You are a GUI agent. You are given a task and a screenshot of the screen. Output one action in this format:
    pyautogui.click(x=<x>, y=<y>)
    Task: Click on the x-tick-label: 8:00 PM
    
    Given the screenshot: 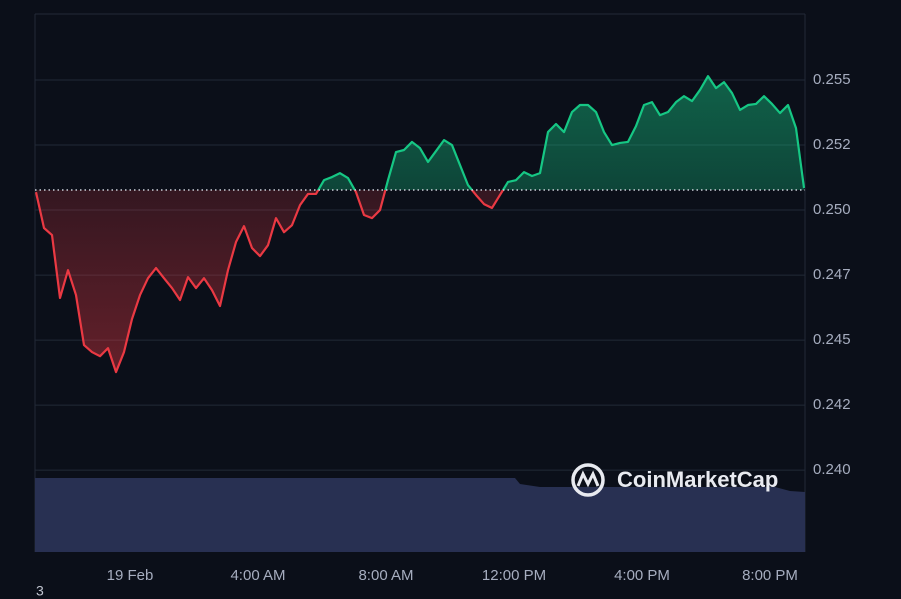 What is the action you would take?
    pyautogui.click(x=770, y=575)
    